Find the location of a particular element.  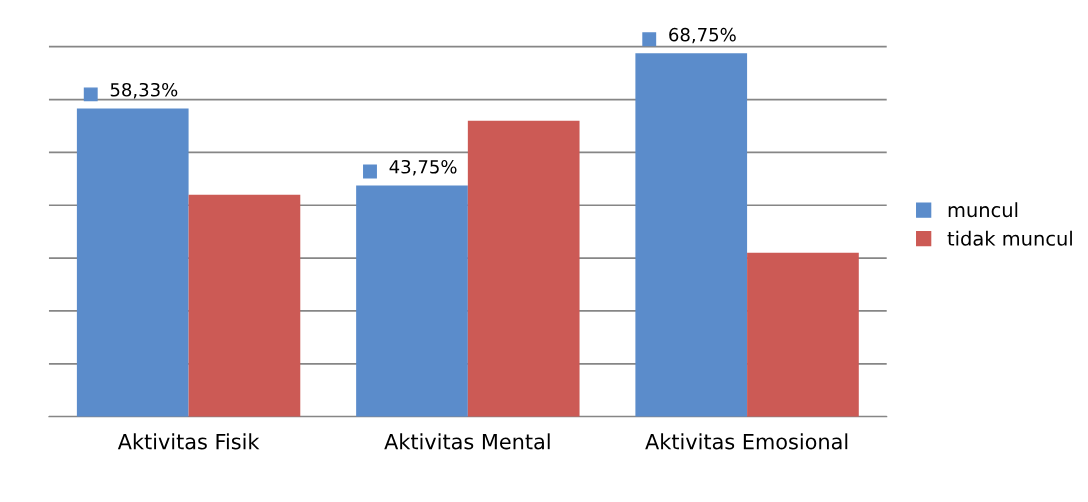

x-tick-label: Aktivitas Emosional is located at coordinates (746, 441).